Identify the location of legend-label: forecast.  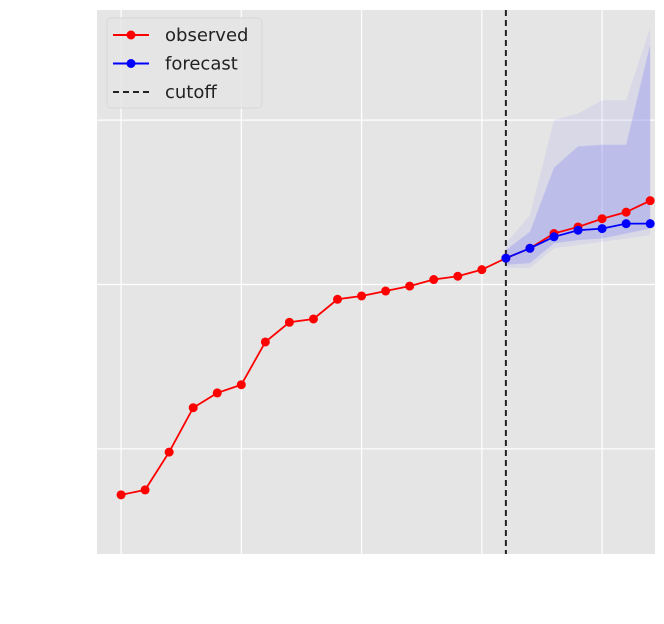
(201, 64).